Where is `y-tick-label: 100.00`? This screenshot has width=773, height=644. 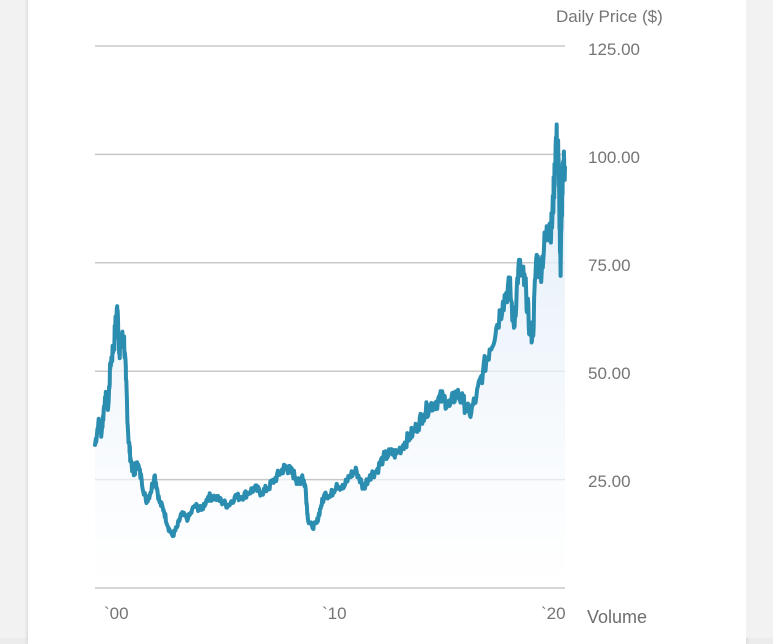 y-tick-label: 100.00 is located at coordinates (614, 157).